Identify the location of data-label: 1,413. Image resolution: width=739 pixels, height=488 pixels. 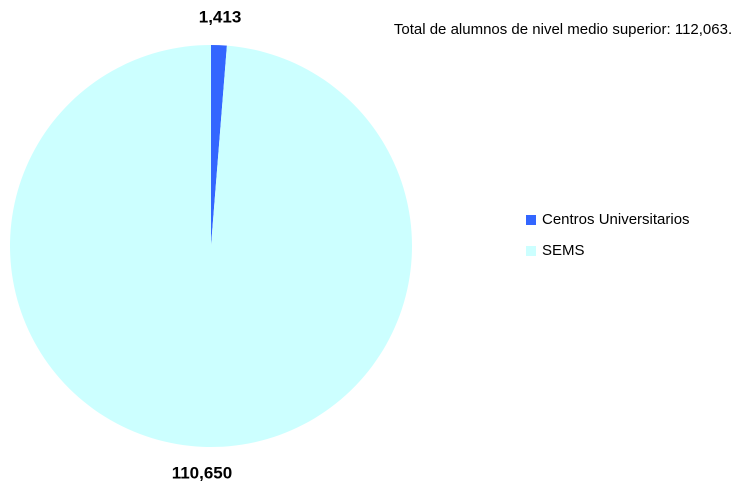
(220, 17).